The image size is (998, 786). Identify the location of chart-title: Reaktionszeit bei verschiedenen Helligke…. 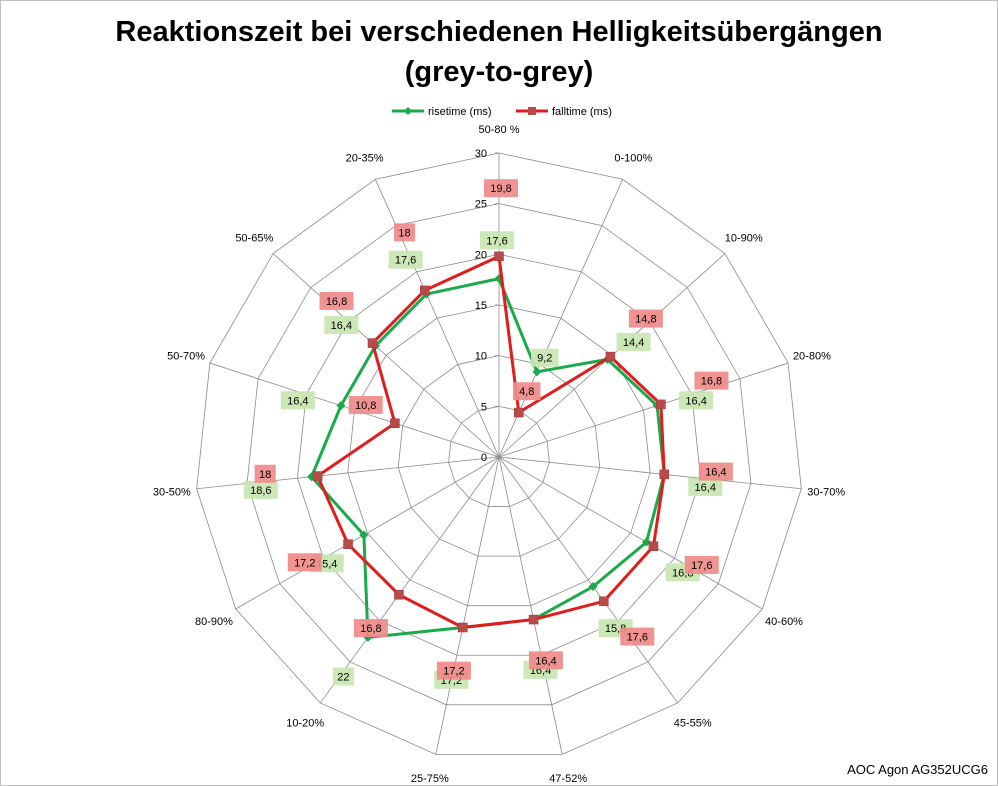
(499, 52).